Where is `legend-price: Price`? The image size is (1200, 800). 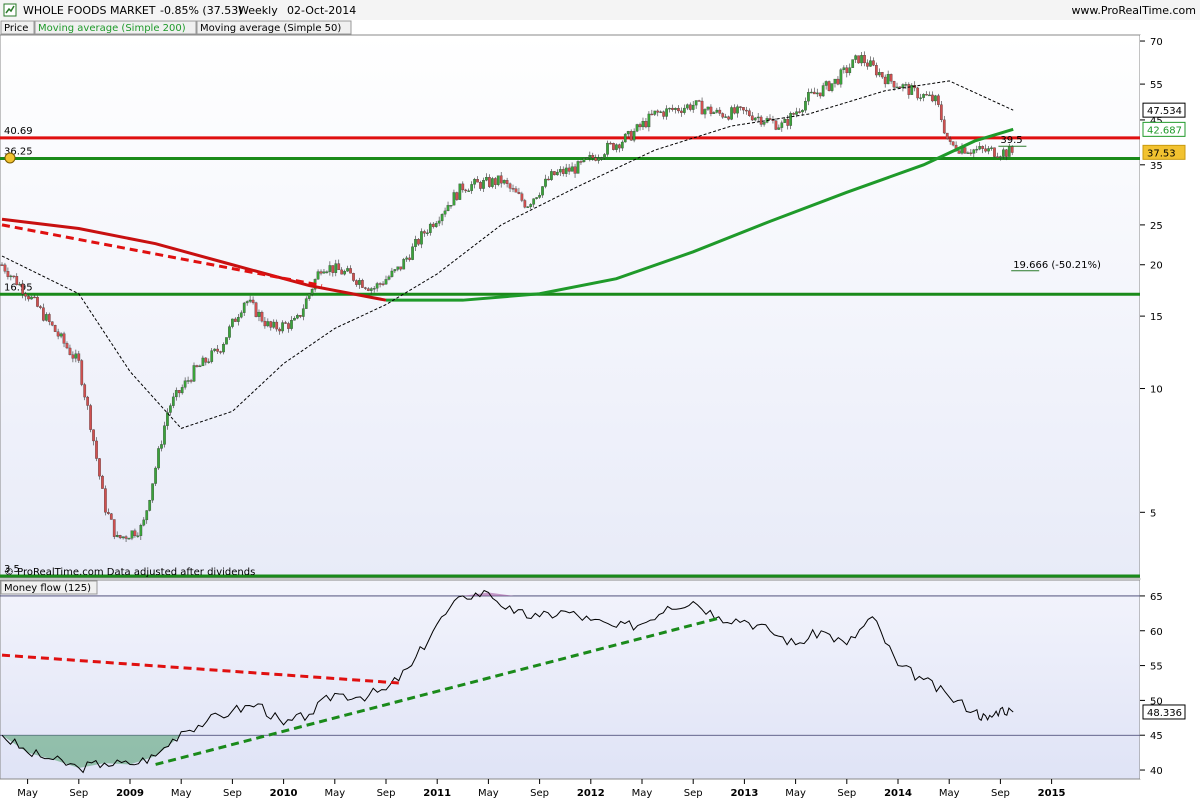 legend-price: Price is located at coordinates (16, 28).